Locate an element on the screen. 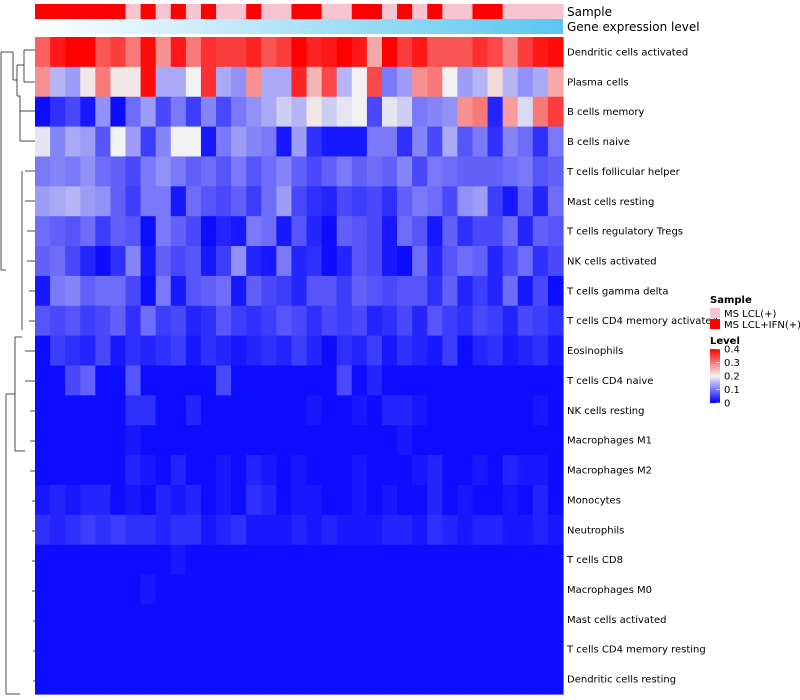  row-label: T cells CD4 memory activated is located at coordinates (642, 321).